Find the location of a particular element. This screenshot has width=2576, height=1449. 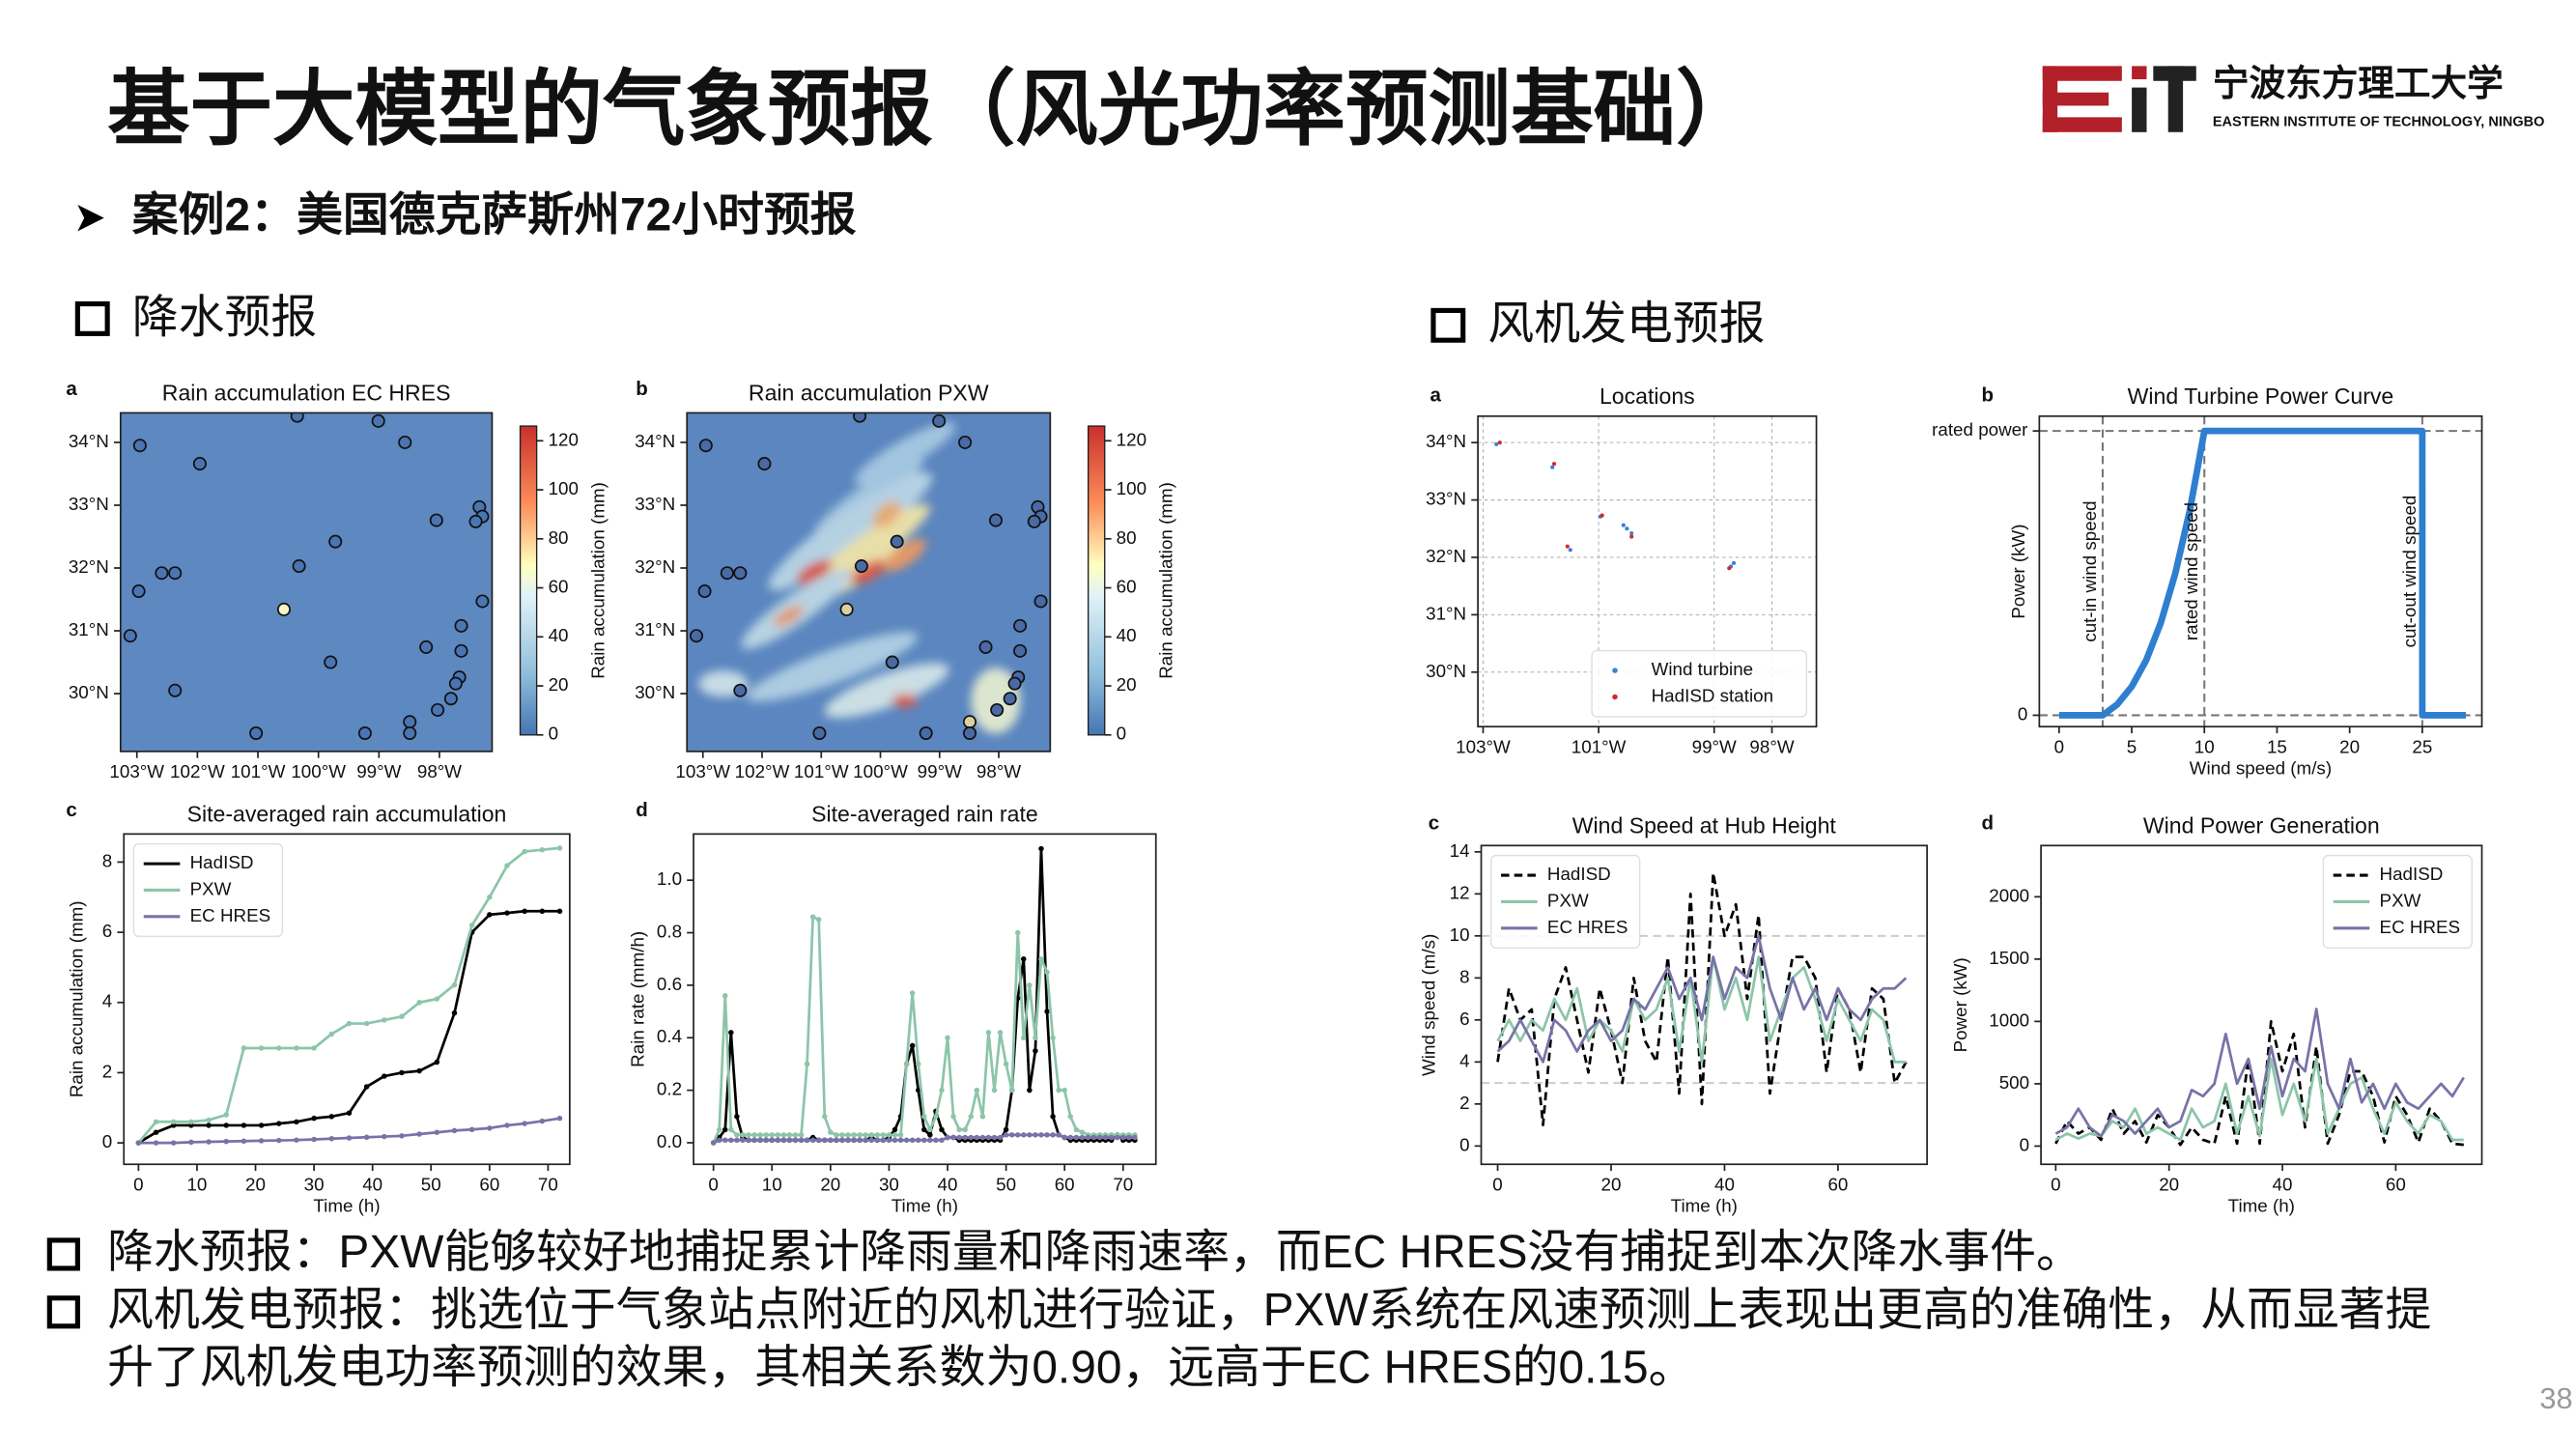

legend-swatch is located at coordinates (1615, 697).